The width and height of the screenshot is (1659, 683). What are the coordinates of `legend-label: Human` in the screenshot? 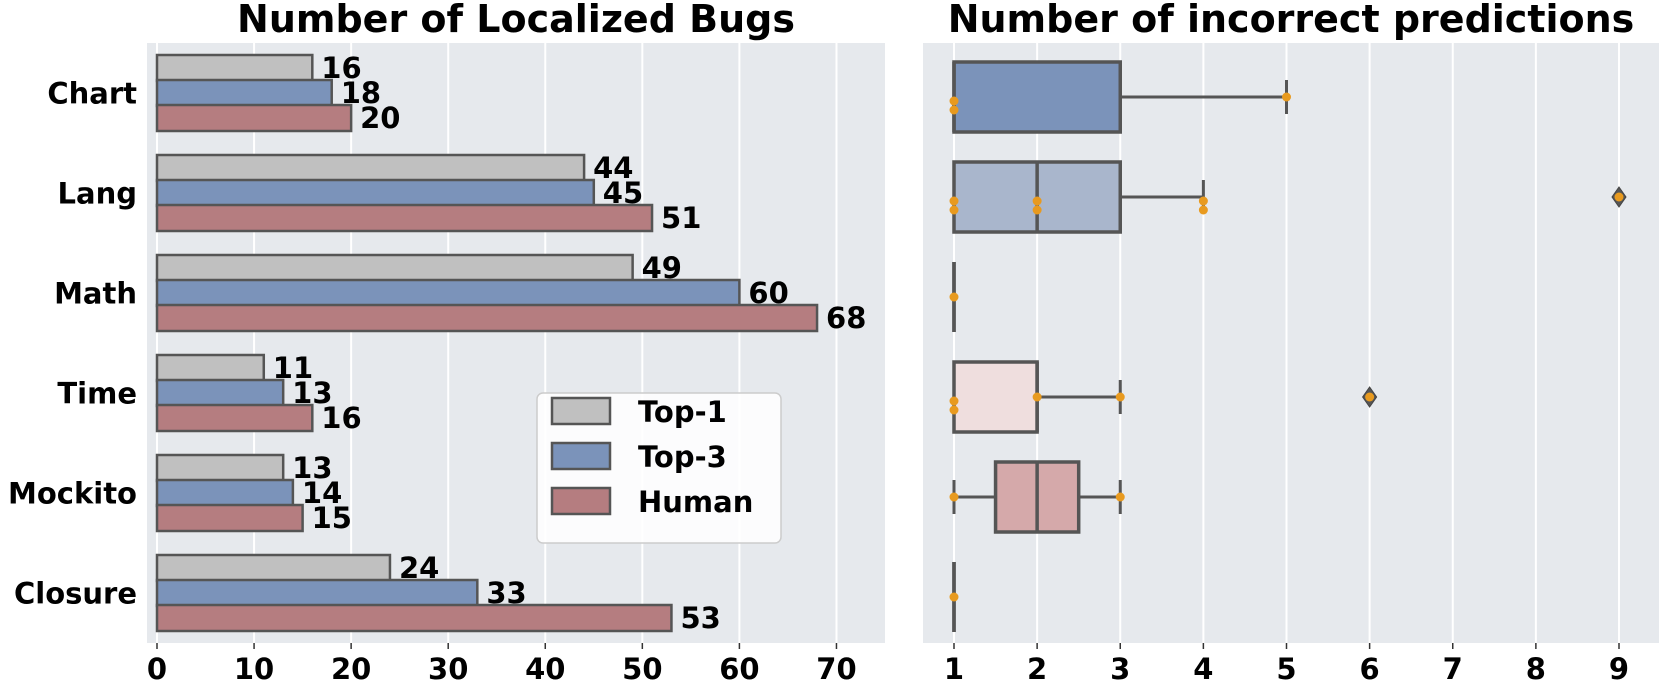 It's located at (695, 502).